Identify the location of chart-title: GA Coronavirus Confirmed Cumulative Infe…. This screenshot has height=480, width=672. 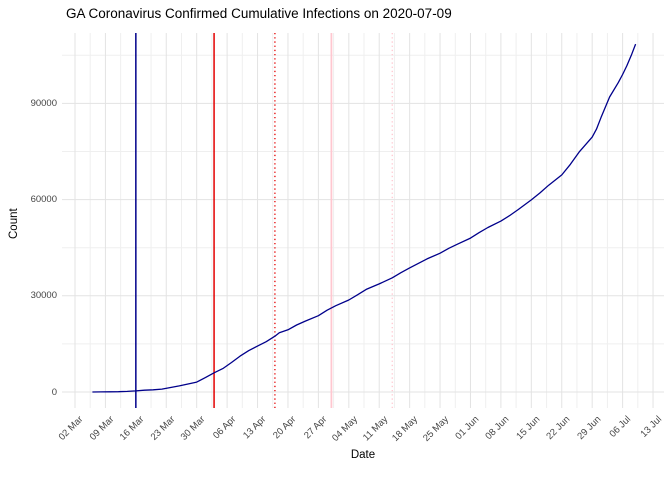
(259, 13).